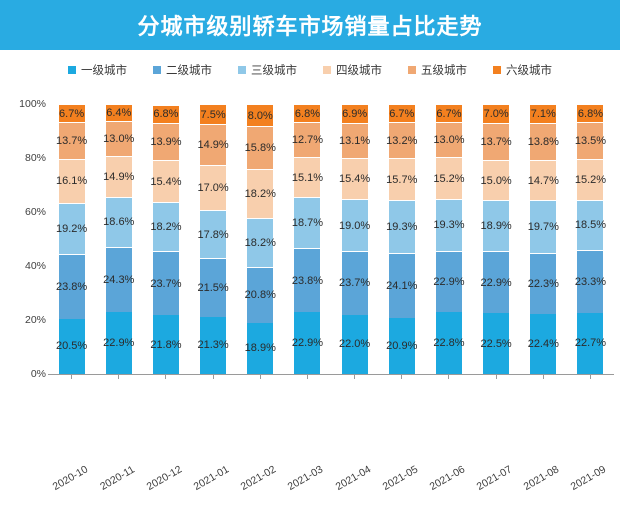  I want to click on bar-segment: 14.7%, so click(543, 180).